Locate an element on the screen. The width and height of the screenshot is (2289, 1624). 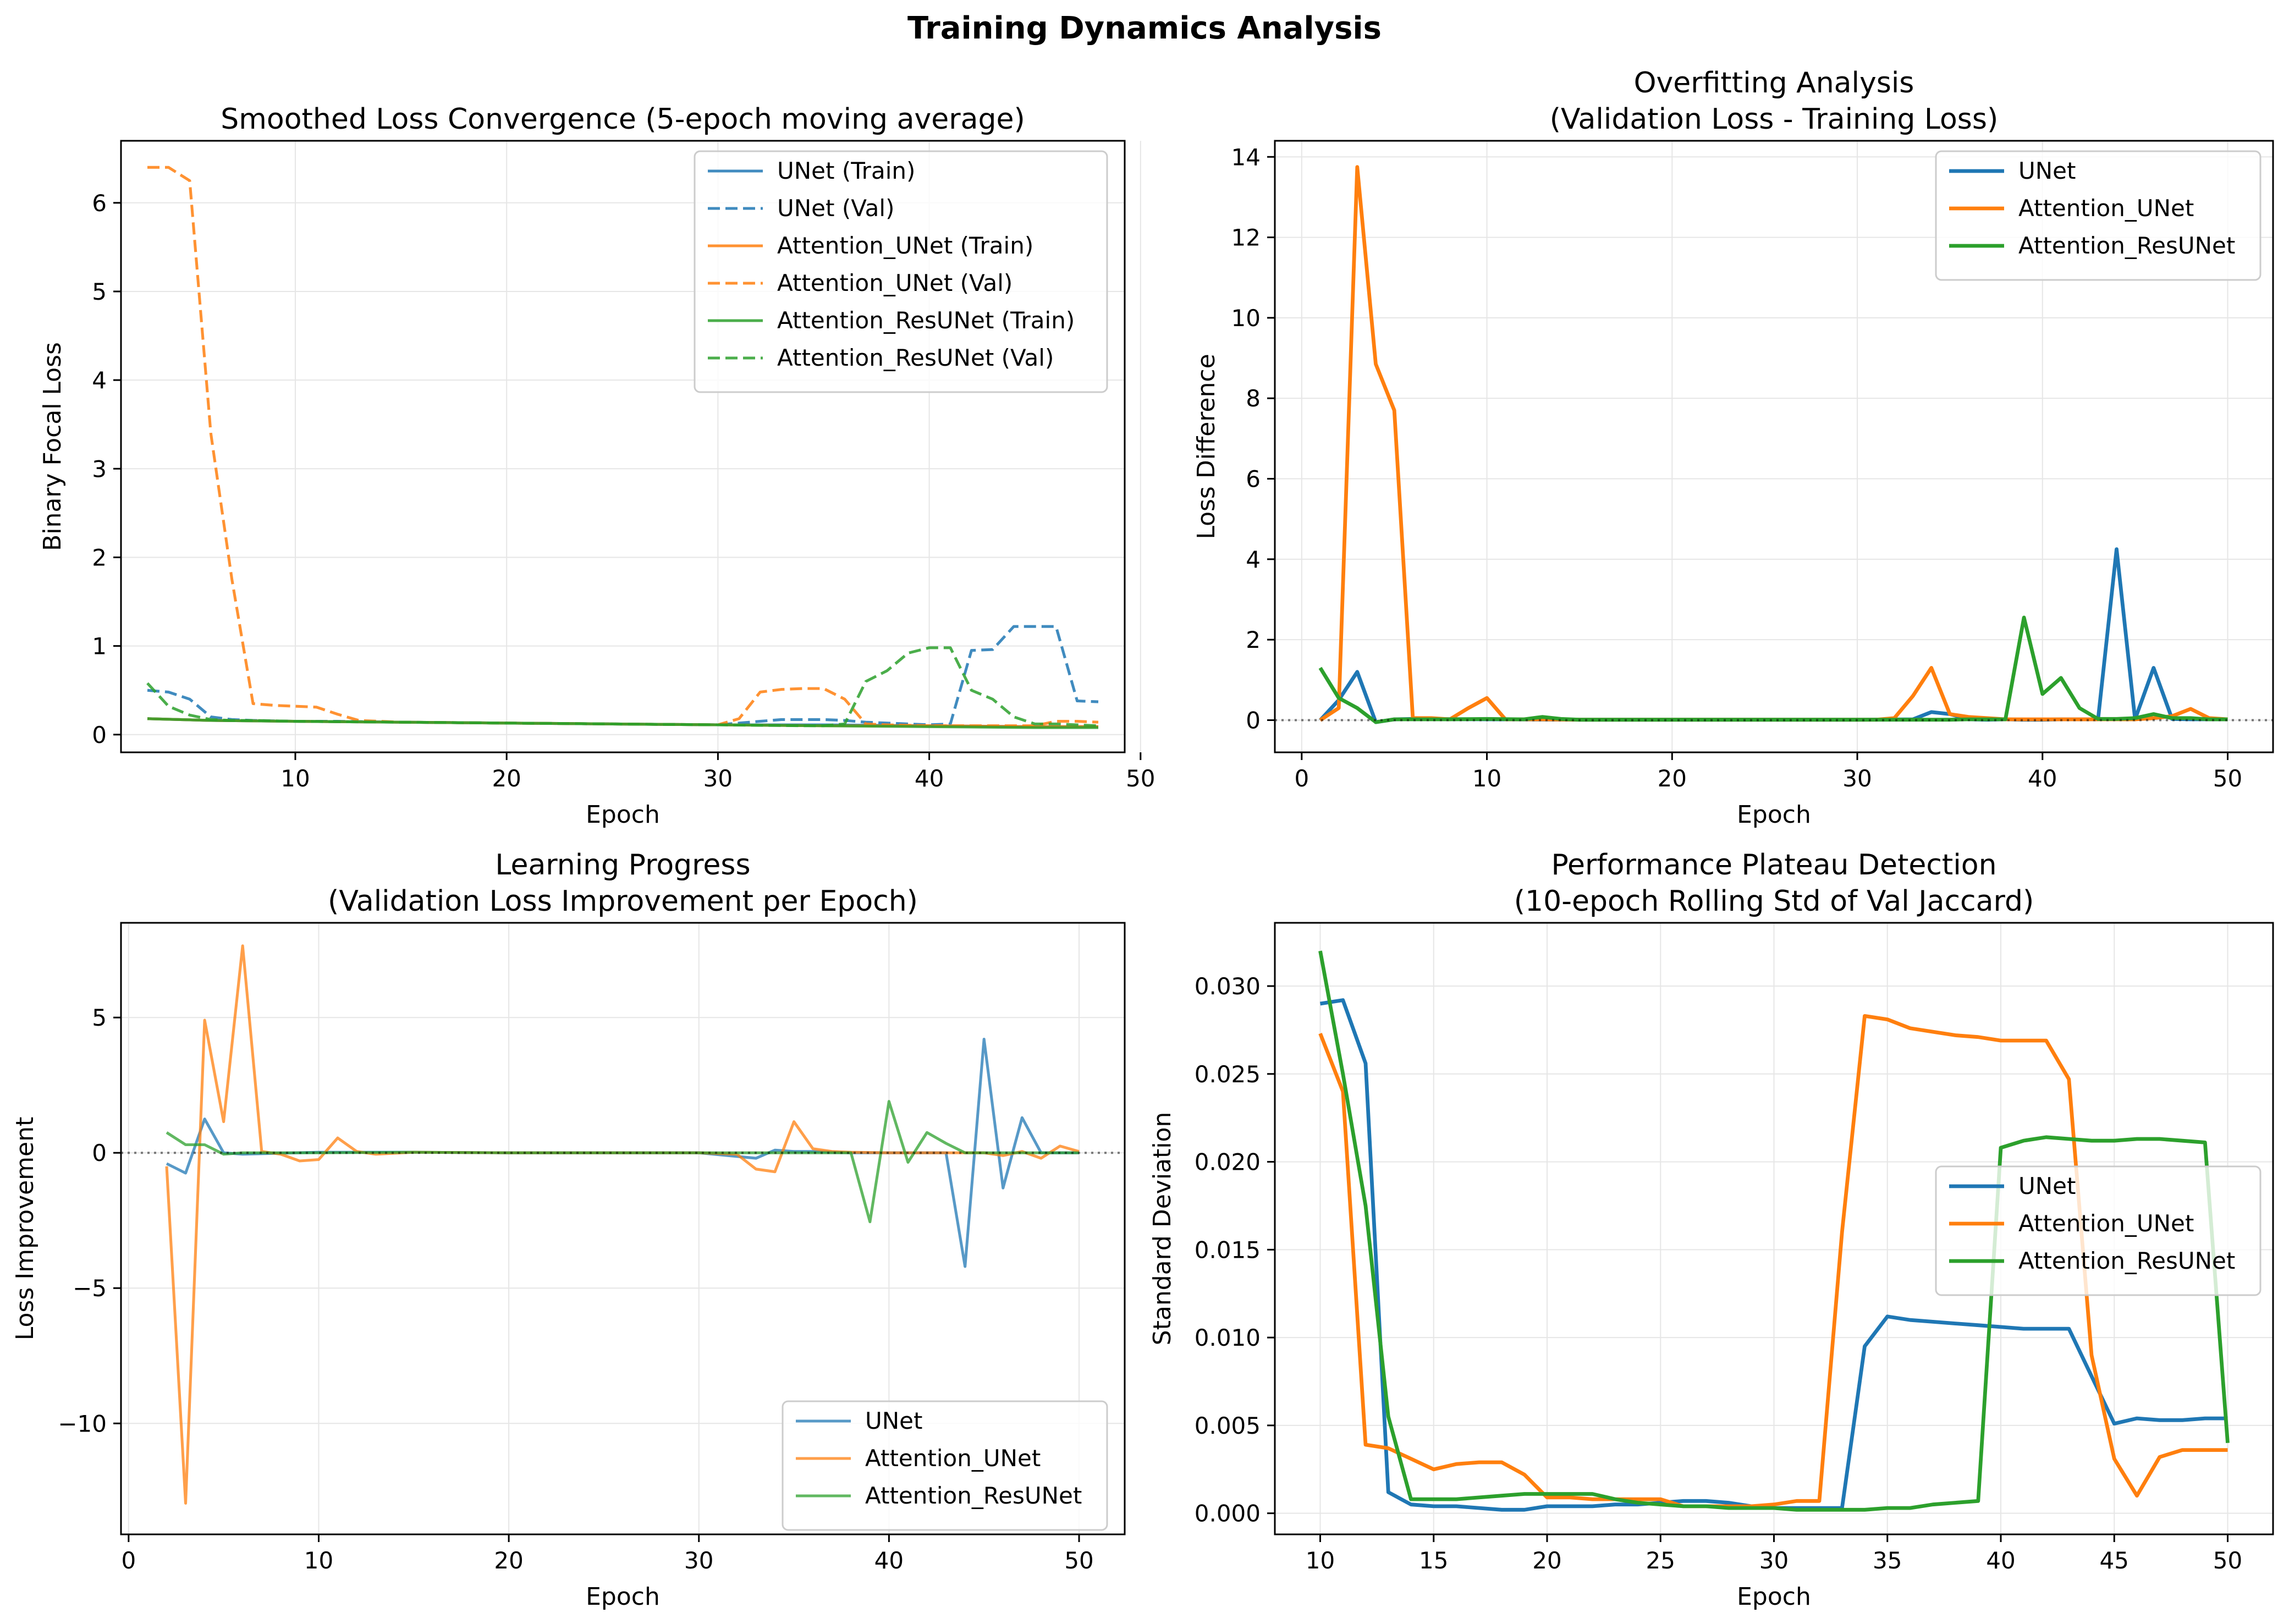
x-tick-label: 35 is located at coordinates (1888, 1560).